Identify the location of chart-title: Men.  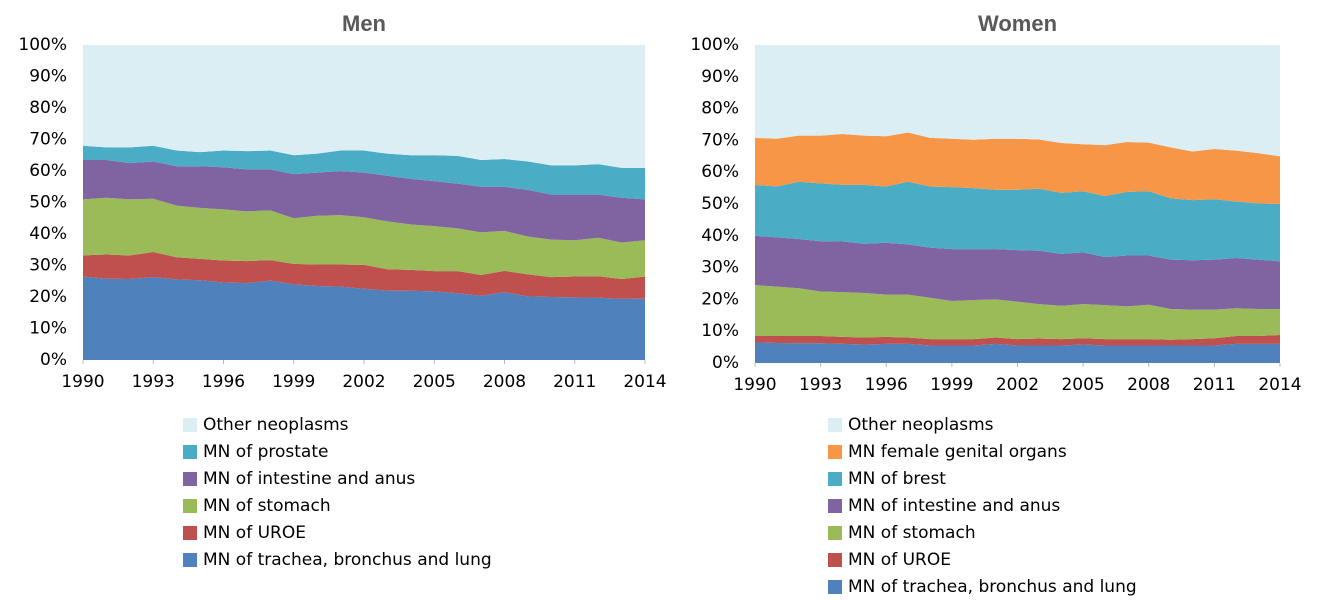
(364, 23).